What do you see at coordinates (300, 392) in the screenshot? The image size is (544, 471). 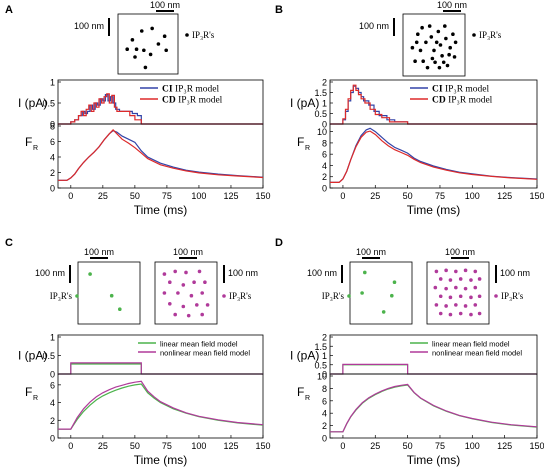 I see `fr-axis-label: F` at bounding box center [300, 392].